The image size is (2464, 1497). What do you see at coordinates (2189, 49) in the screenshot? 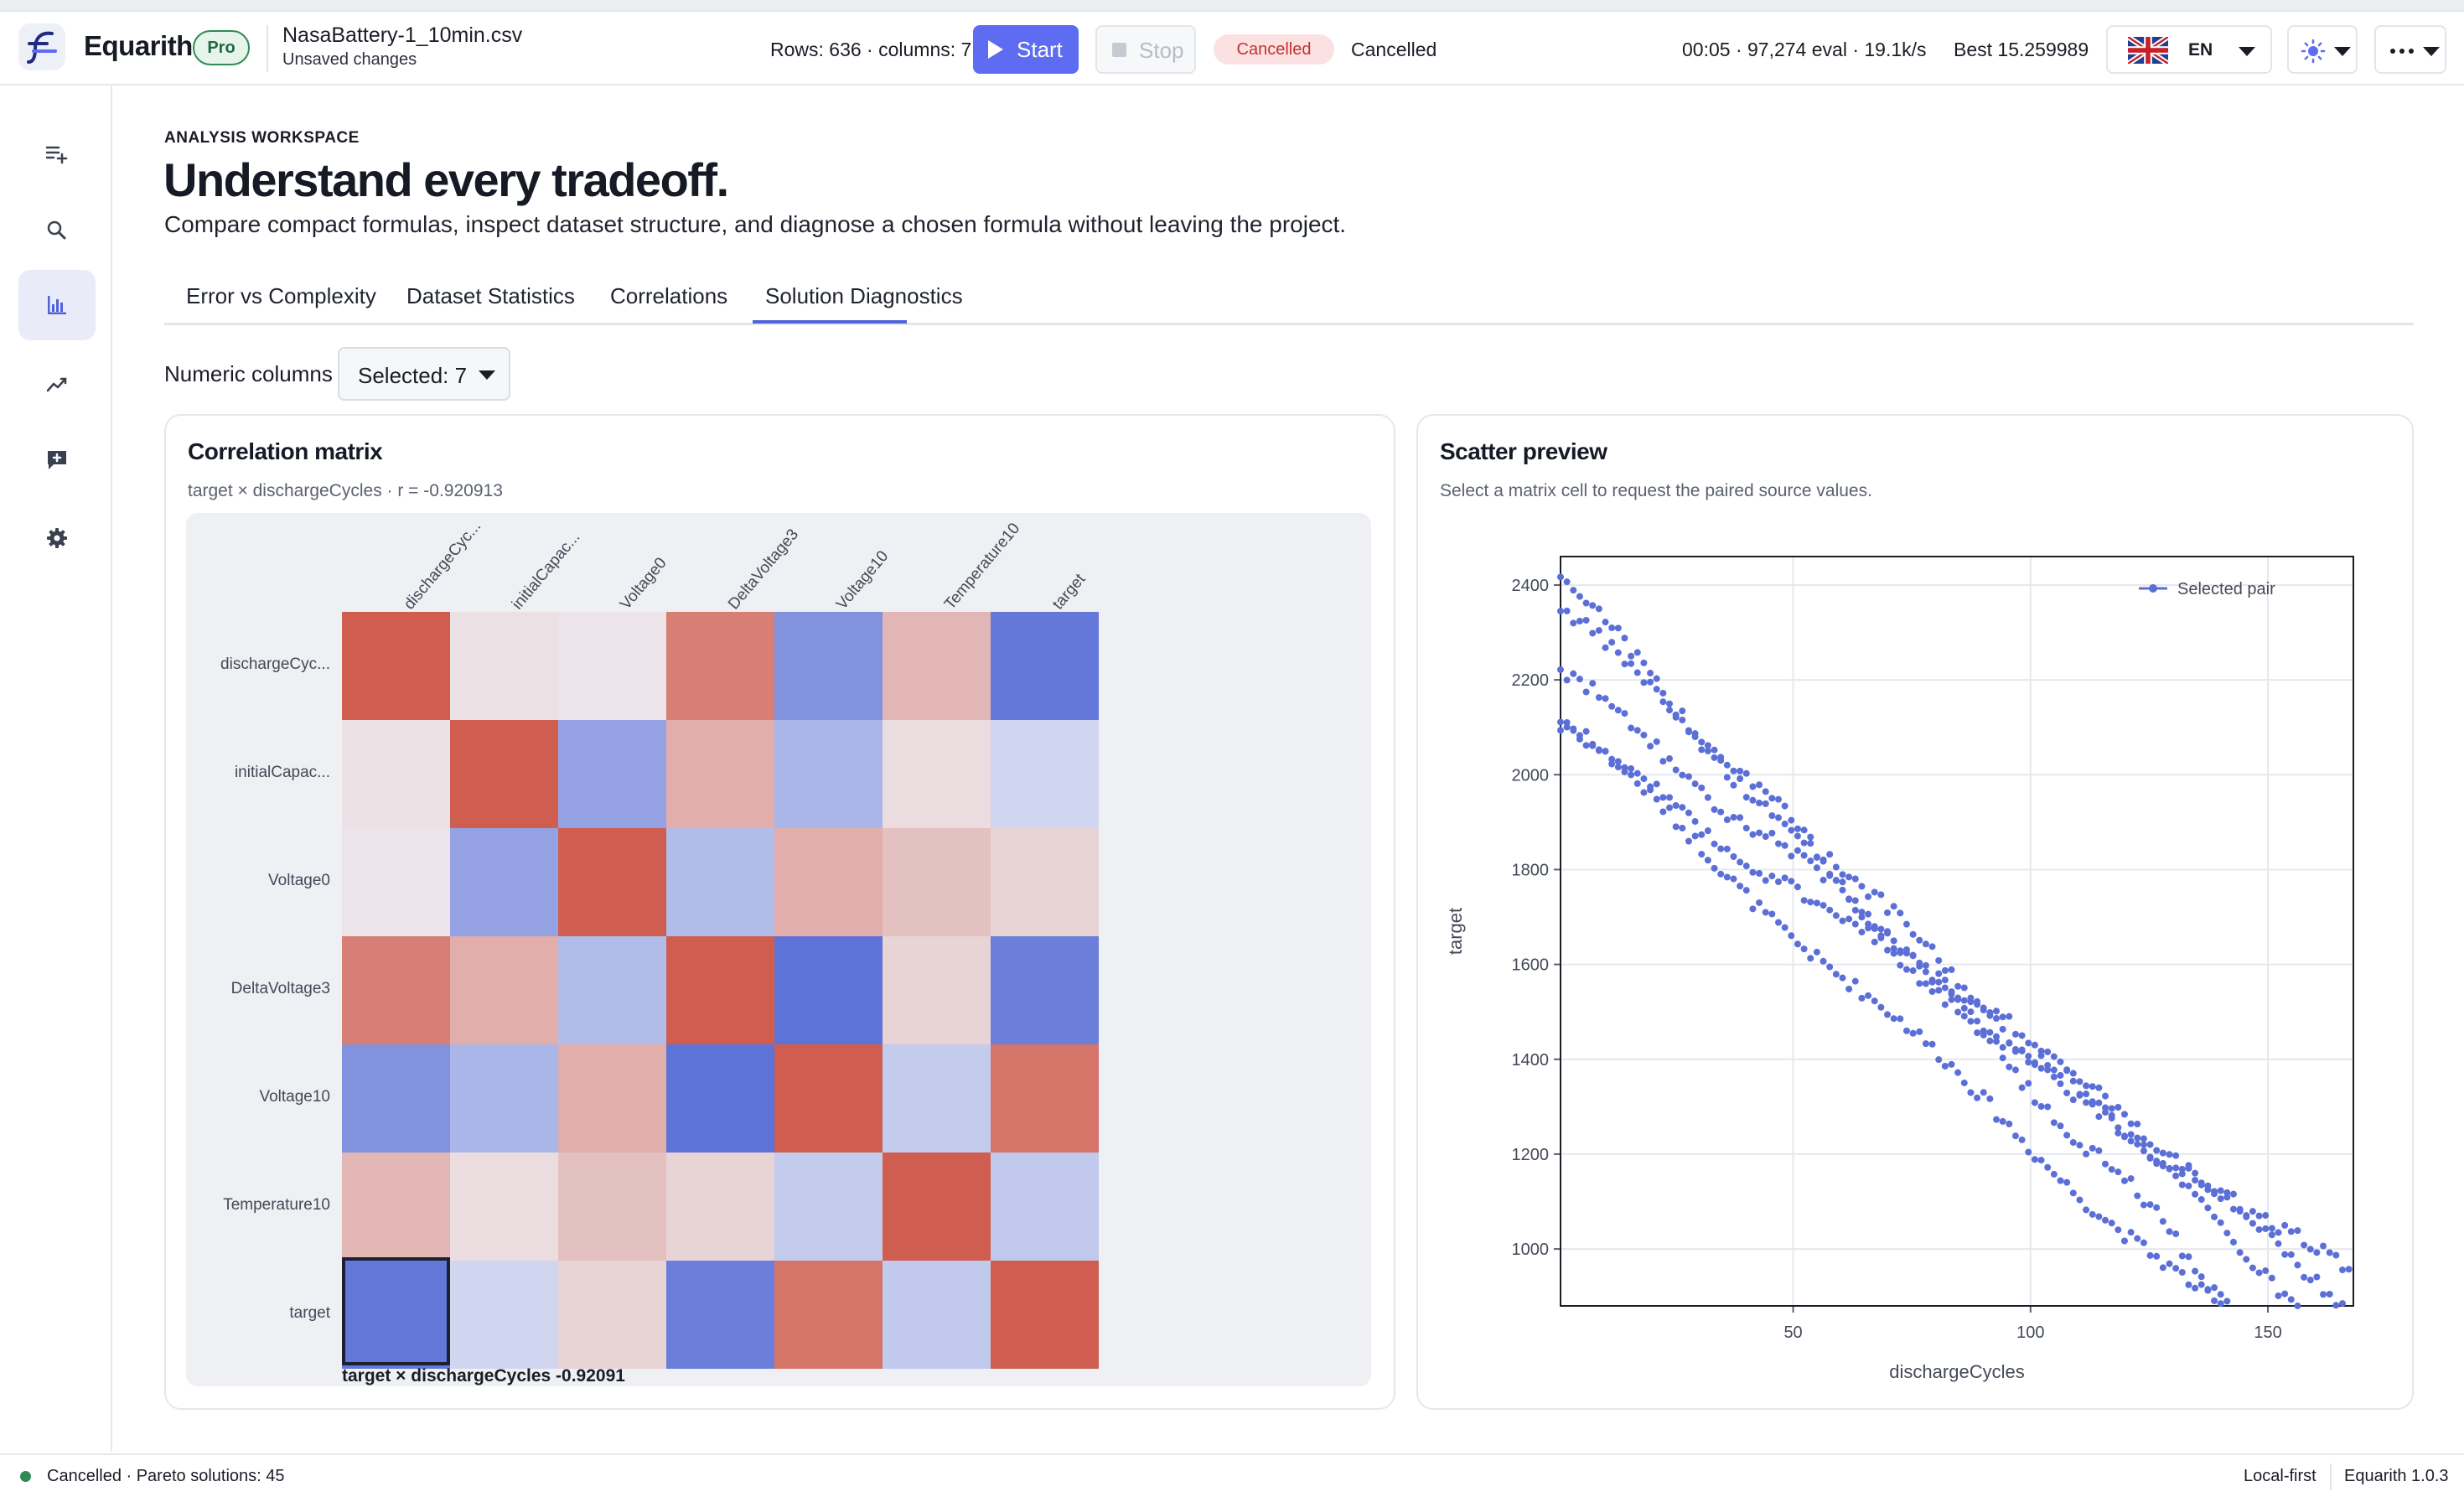
I see `language-select: EN` at bounding box center [2189, 49].